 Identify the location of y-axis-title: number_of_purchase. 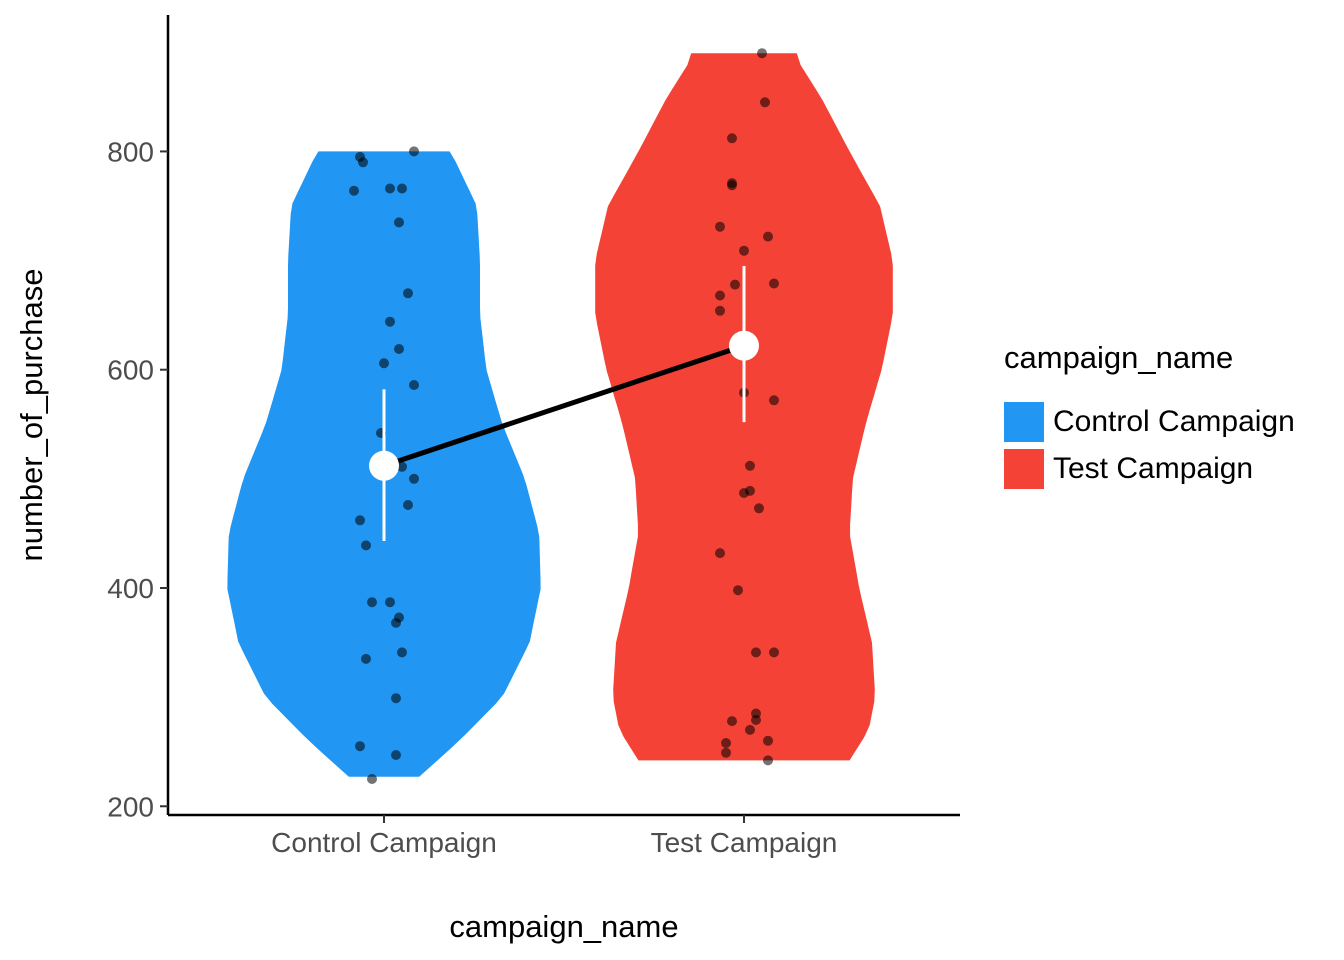
(31, 415).